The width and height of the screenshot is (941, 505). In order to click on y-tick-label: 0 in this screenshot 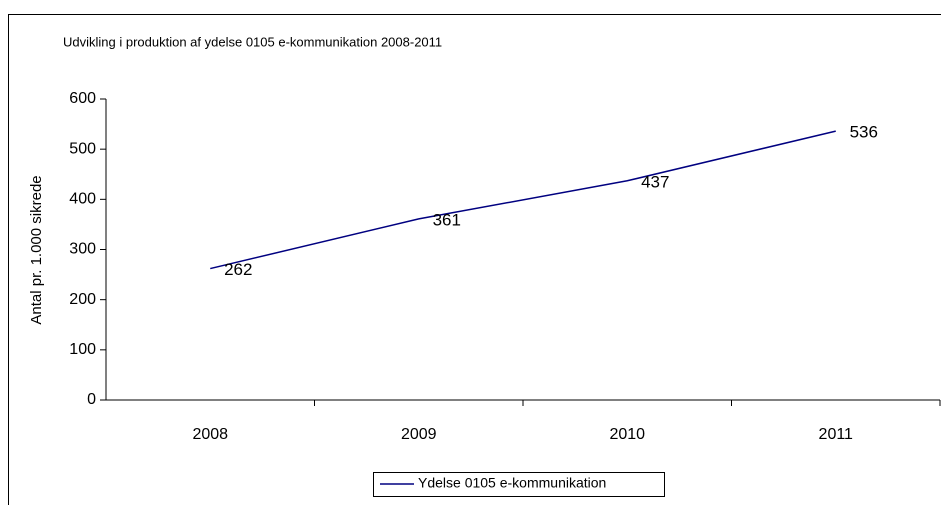, I will do `click(91, 399)`.